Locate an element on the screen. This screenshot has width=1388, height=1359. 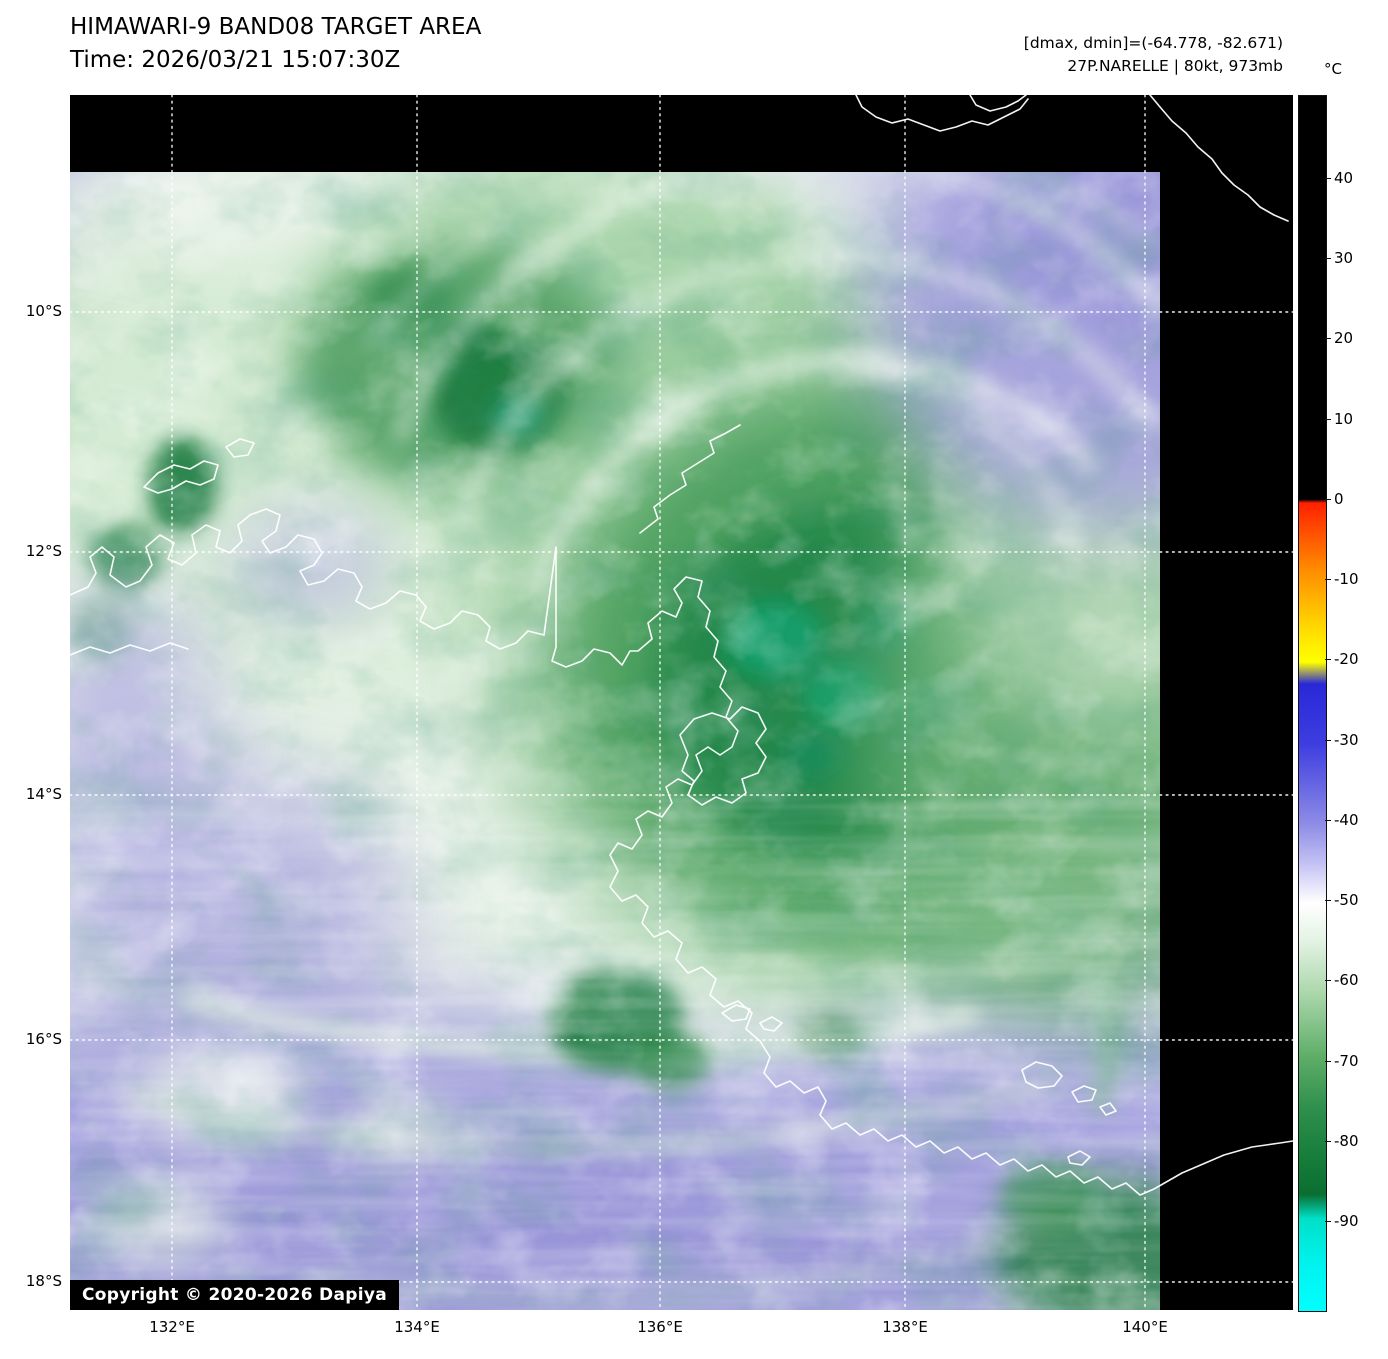
copyright-badge: Copyright © 2020-2026 Dapiya is located at coordinates (234, 1295).